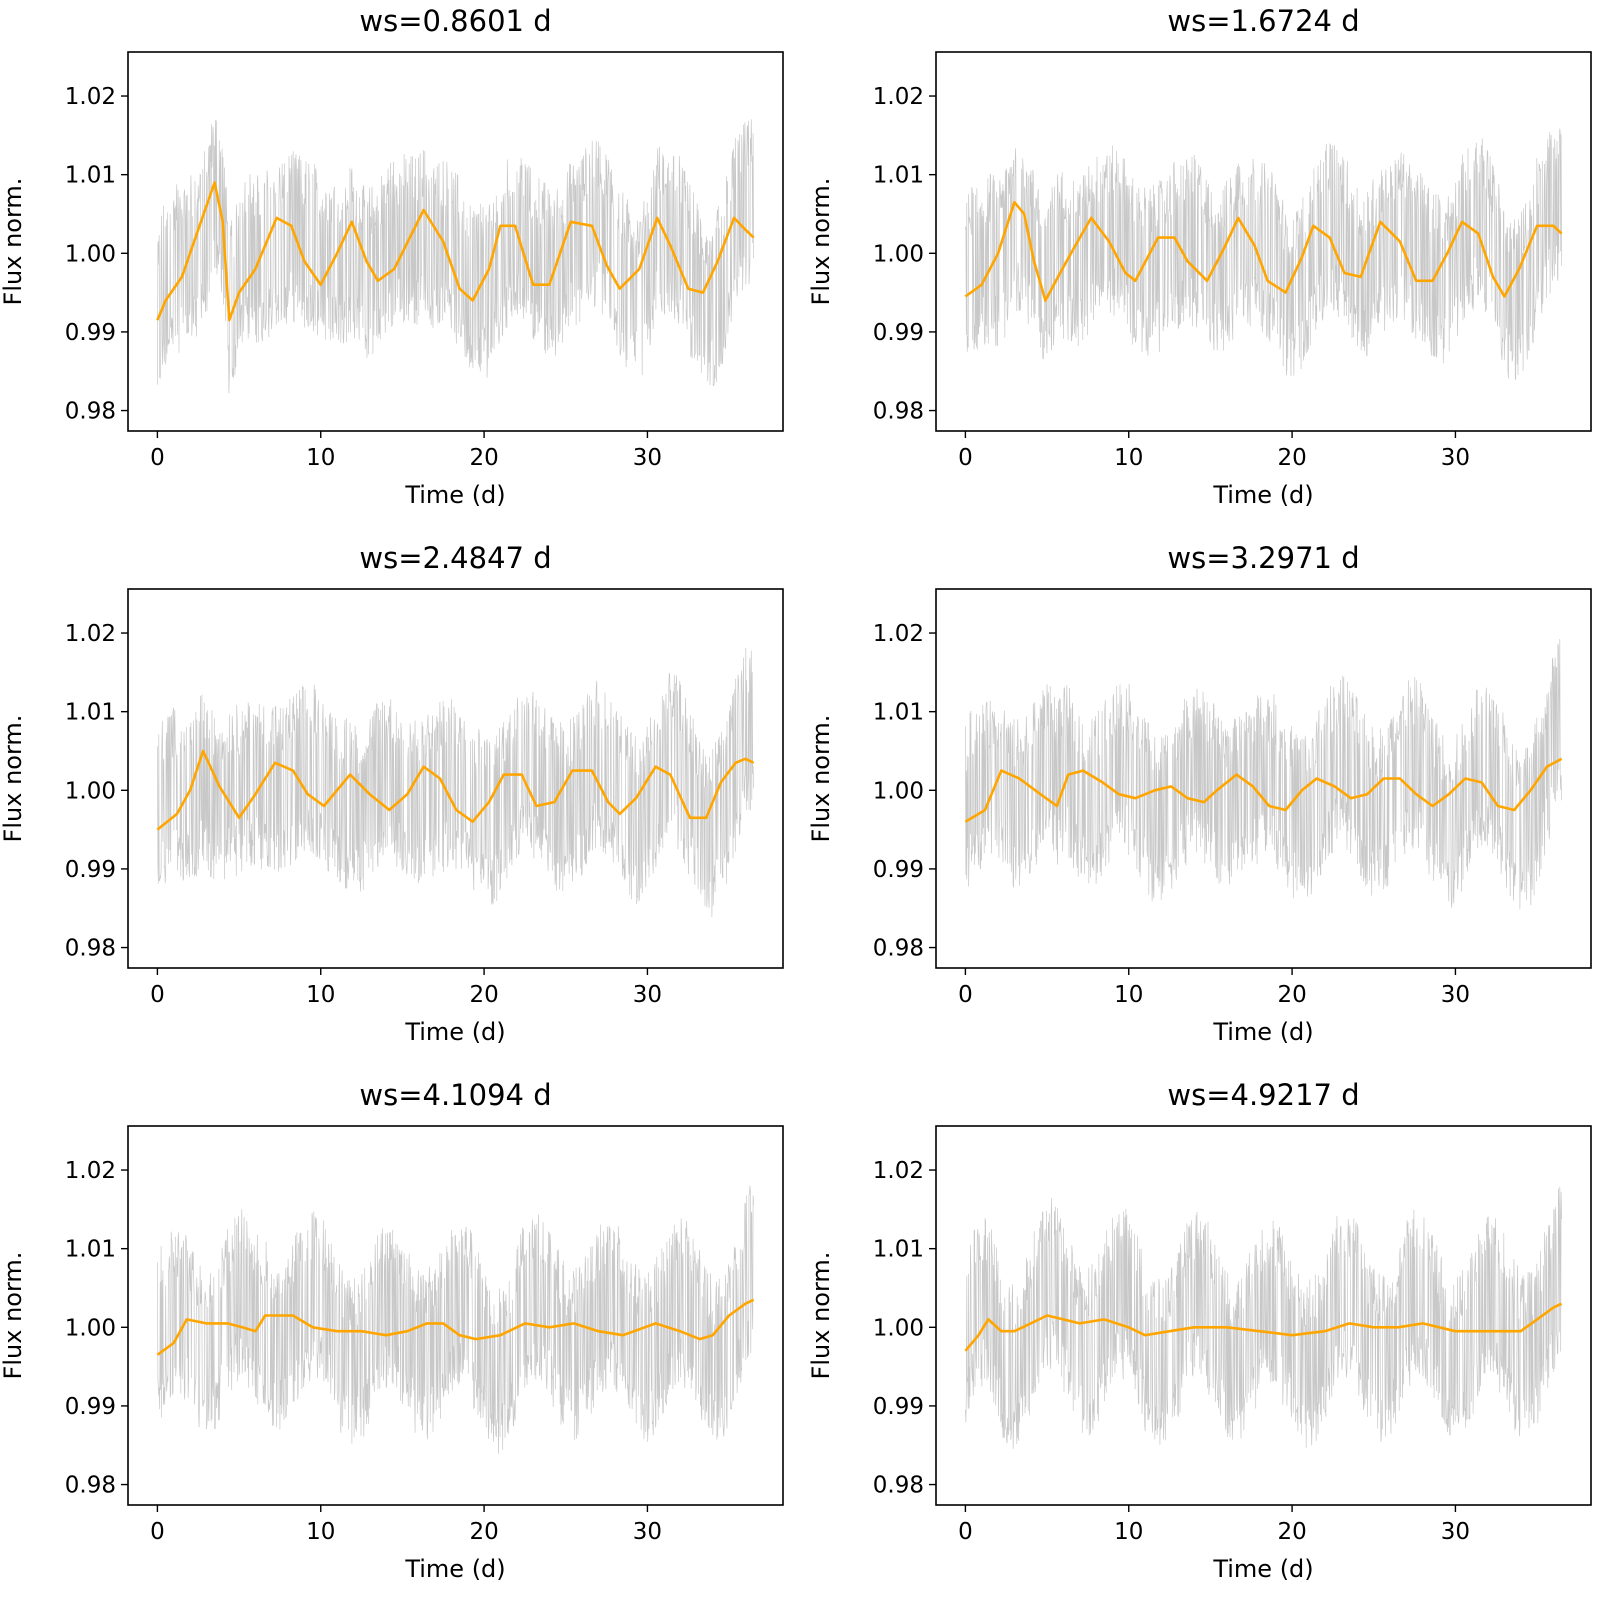 Image resolution: width=1600 pixels, height=1600 pixels. What do you see at coordinates (1263, 558) in the screenshot?
I see `chart-title: ws=3.2971 d` at bounding box center [1263, 558].